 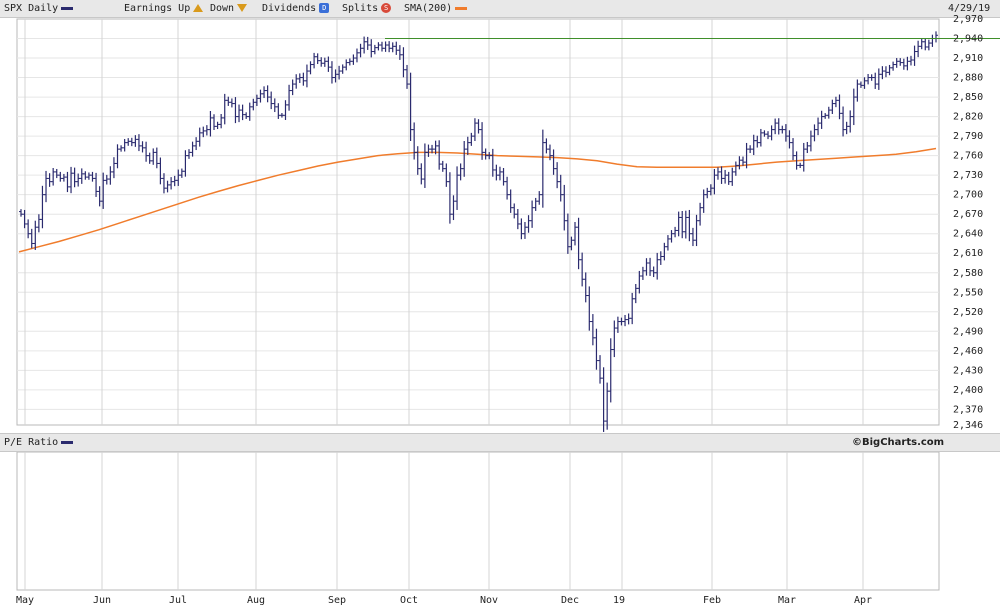 I want to click on y-tick-label: 2,580, so click(x=968, y=273).